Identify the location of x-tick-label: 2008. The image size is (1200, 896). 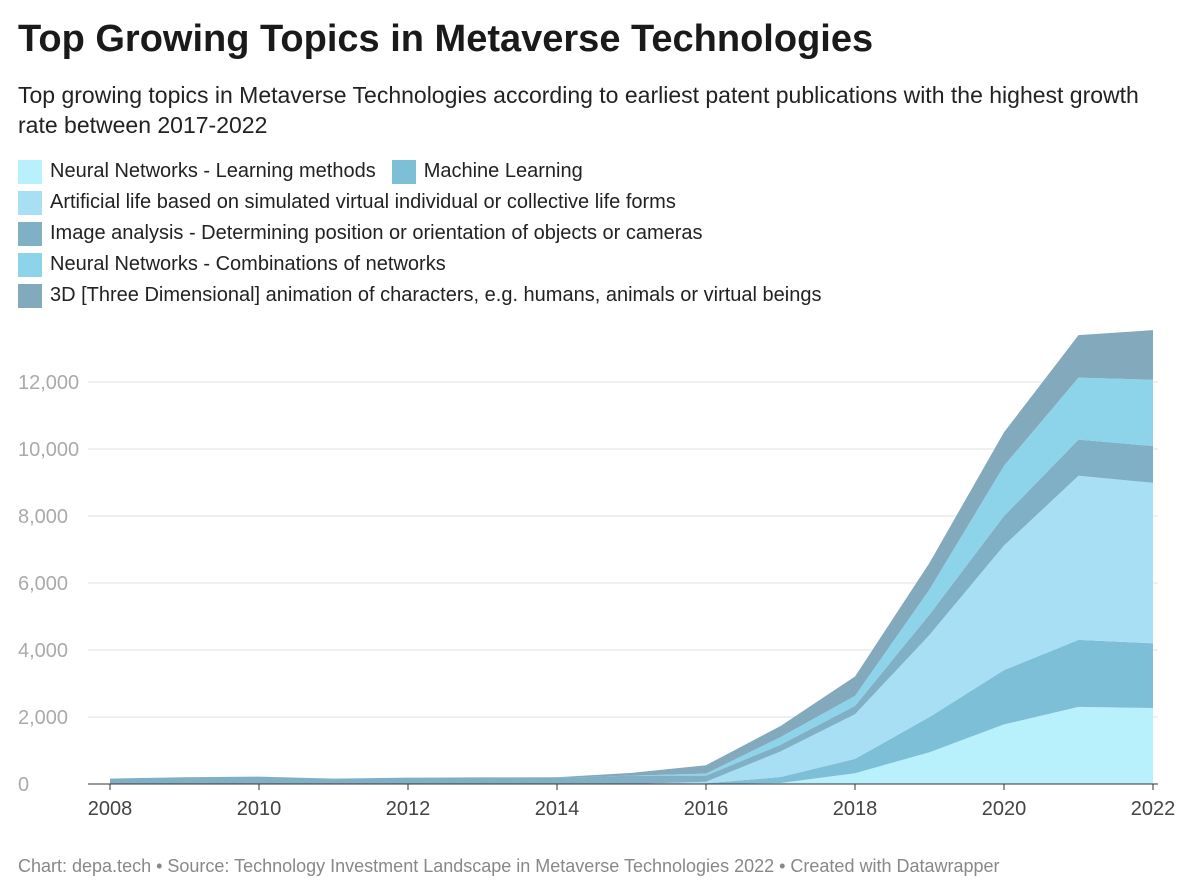
(110, 809).